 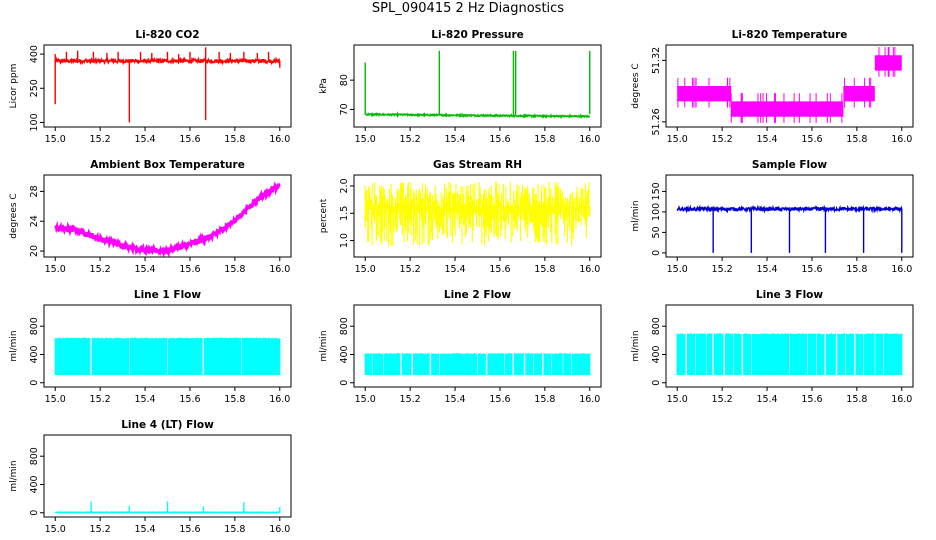 I want to click on chart-title: Line 3 Flow, so click(x=789, y=295).